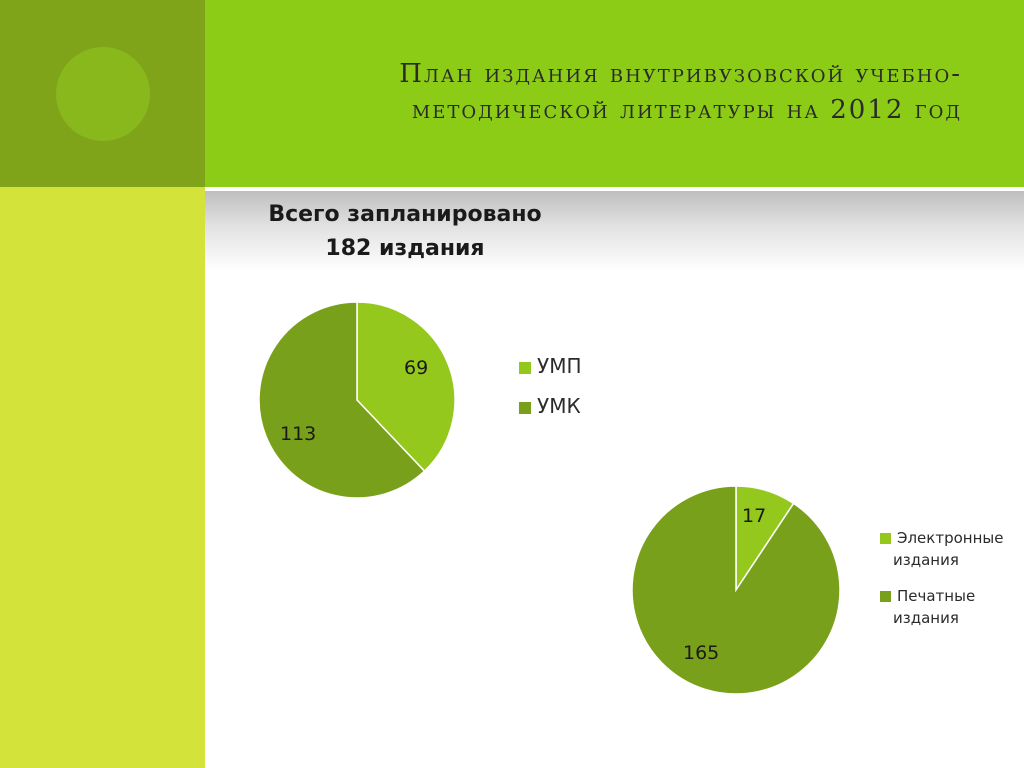 The height and width of the screenshot is (768, 1024). Describe the element at coordinates (754, 516) in the screenshot. I see `slice-value-label-1-0: 17` at that location.